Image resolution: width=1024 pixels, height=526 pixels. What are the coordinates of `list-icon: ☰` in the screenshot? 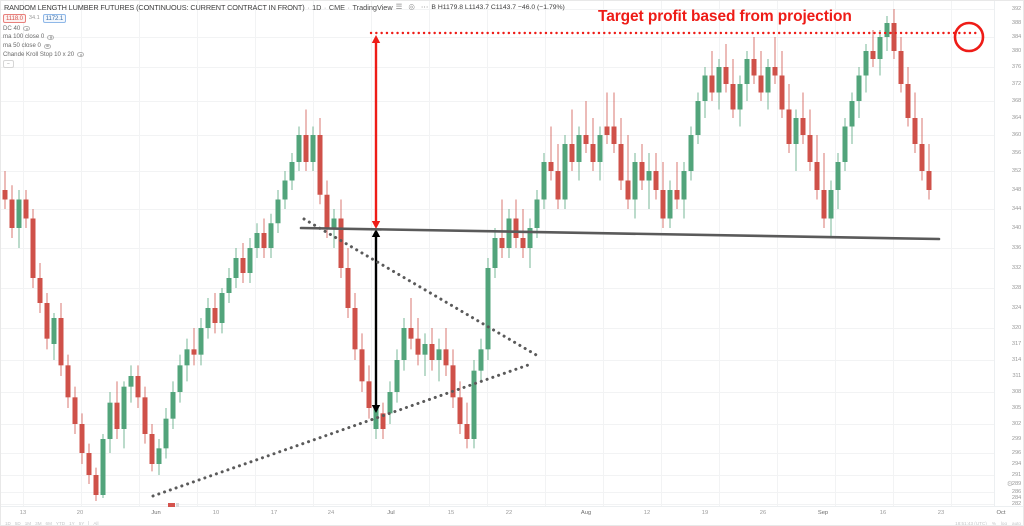 It's located at (399, 7).